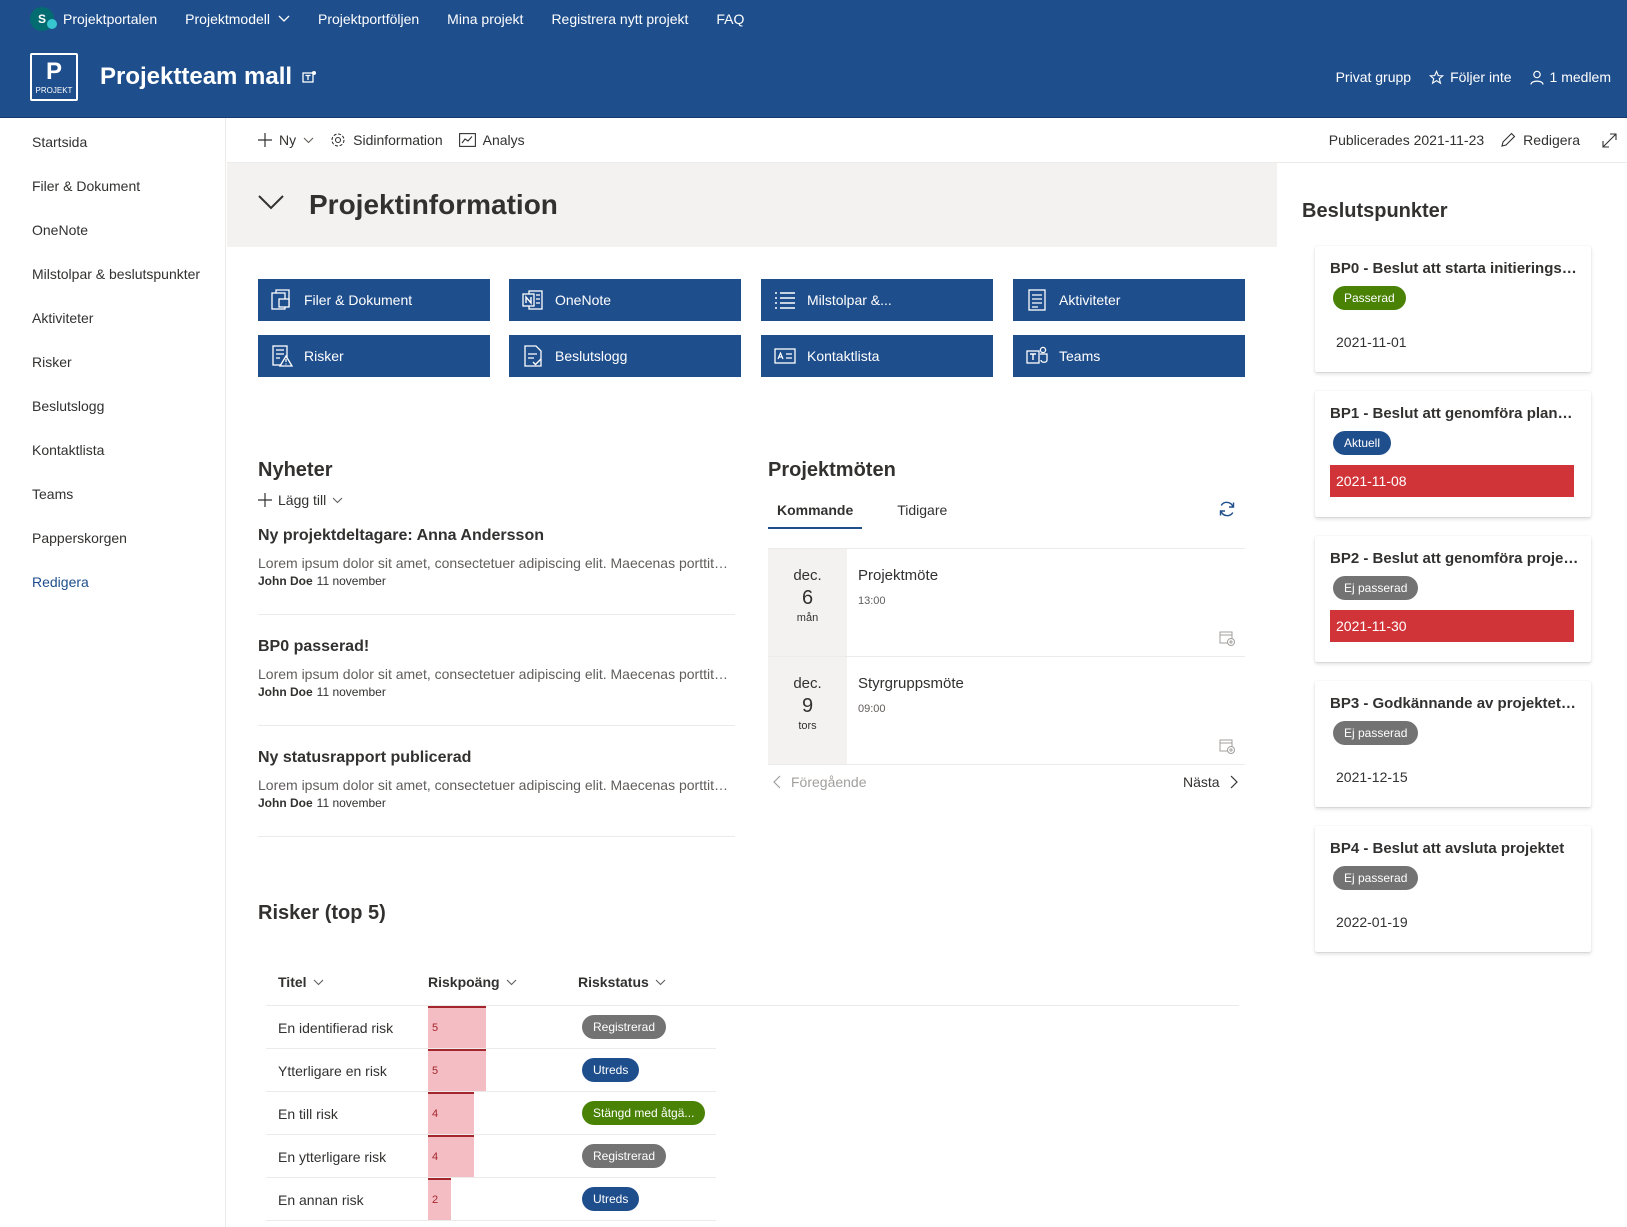  What do you see at coordinates (491, 1070) in the screenshot?
I see `table-row: Ytterligare en risk 5 Utreds` at bounding box center [491, 1070].